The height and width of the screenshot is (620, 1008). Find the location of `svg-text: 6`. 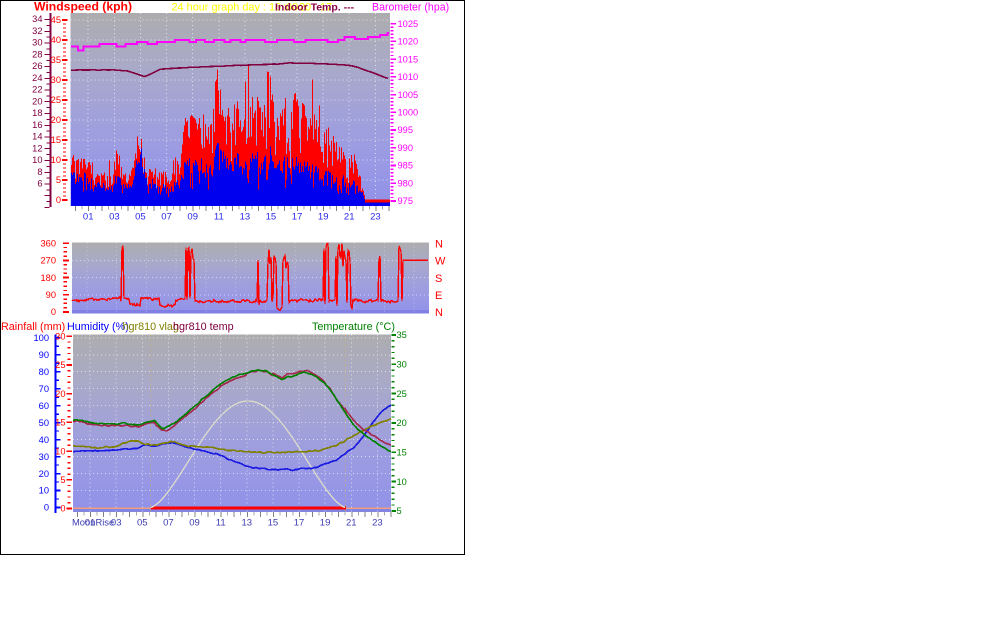

svg-text: 6 is located at coordinates (39, 184).